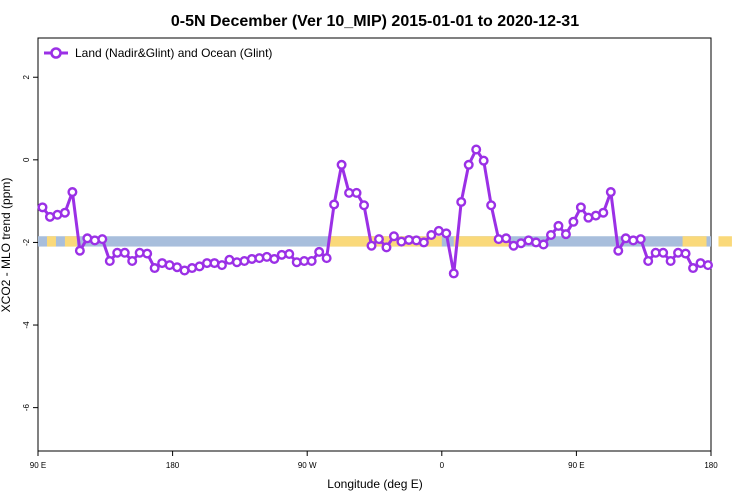 The width and height of the screenshot is (750, 500). What do you see at coordinates (26, 242) in the screenshot?
I see `y-tick-label: -2` at bounding box center [26, 242].